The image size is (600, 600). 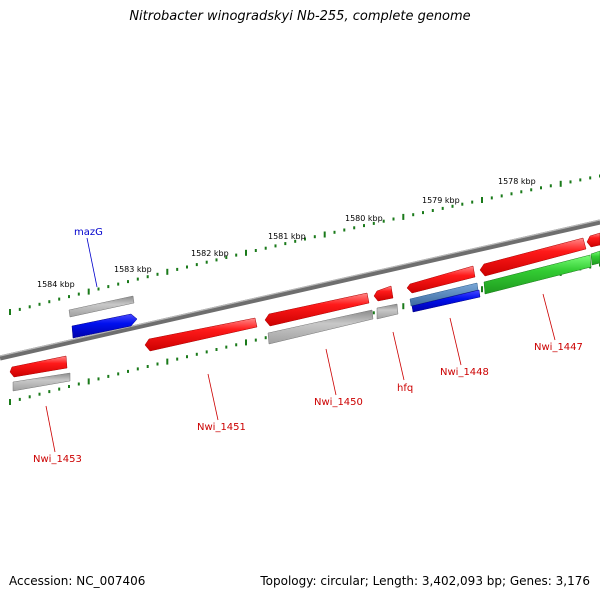 I want to click on label-nwi1453: Nwi_1453, so click(x=57, y=459).